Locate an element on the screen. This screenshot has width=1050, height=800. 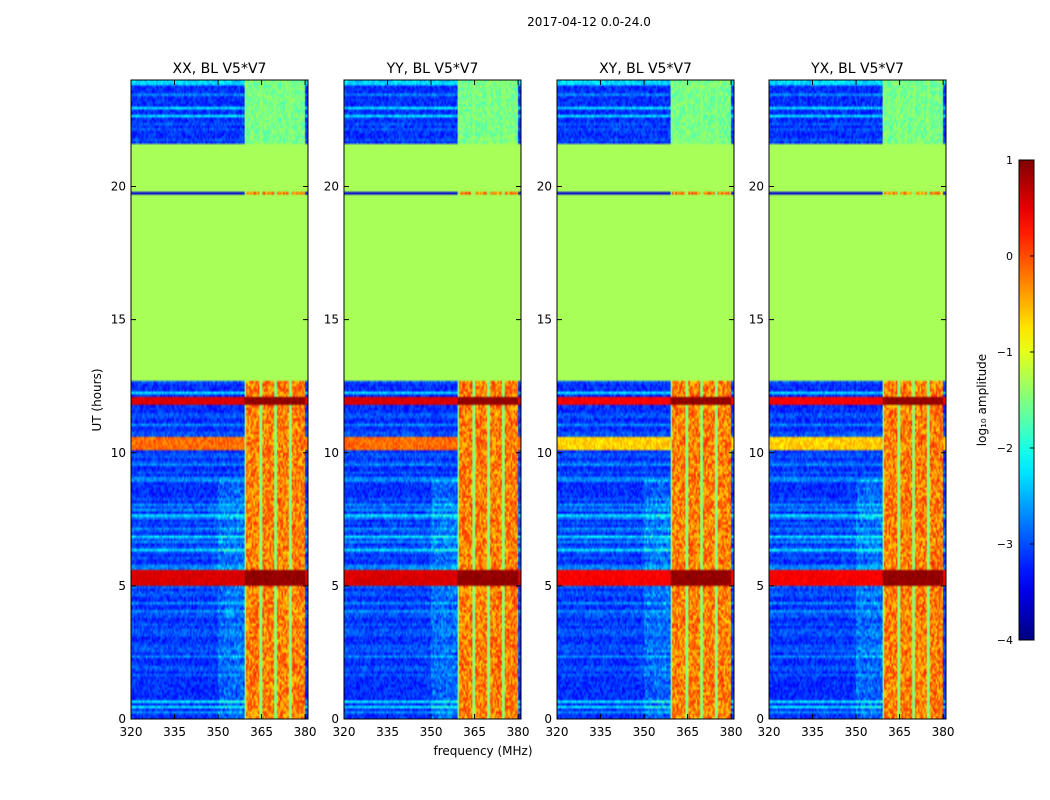
panel-title: XX, BL V5*V7 is located at coordinates (220, 69).